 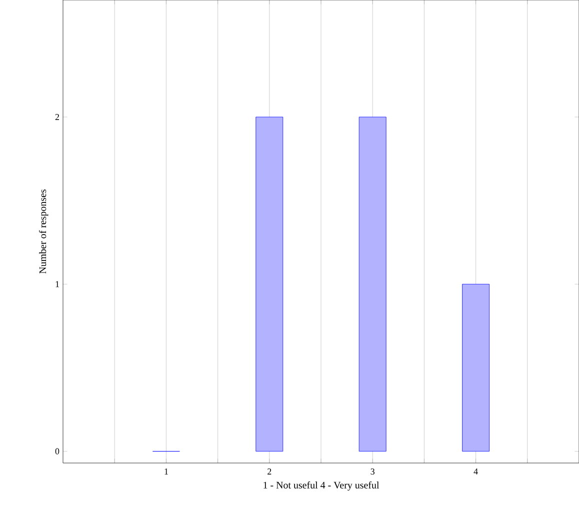 I want to click on x-axis-title: 1 - Not useful 4 - Very useful, so click(x=322, y=486).